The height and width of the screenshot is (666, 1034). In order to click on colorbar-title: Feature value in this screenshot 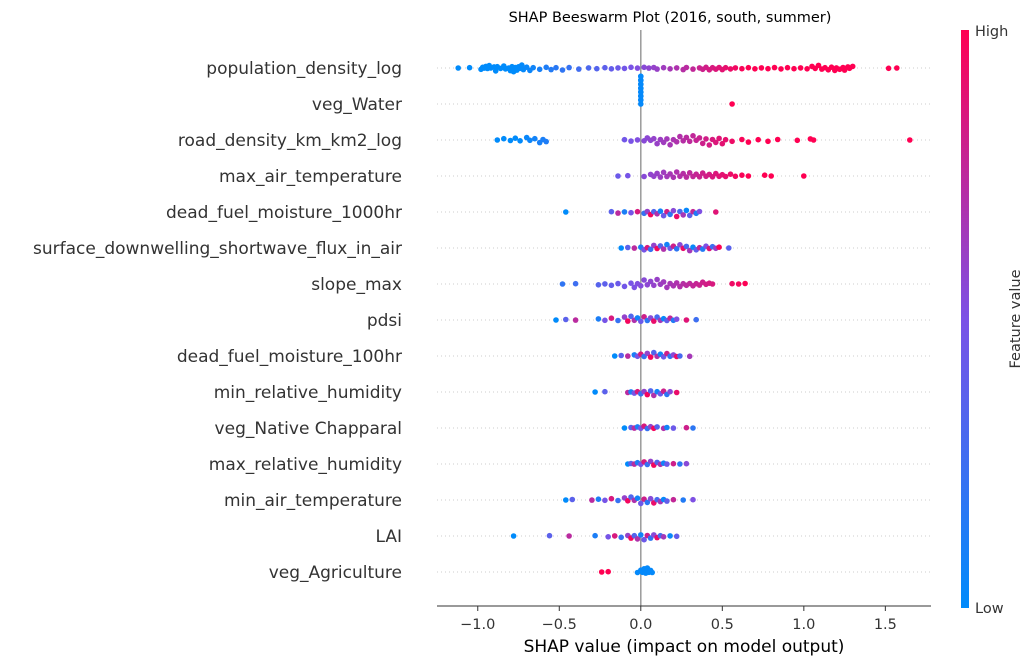, I will do `click(1016, 318)`.